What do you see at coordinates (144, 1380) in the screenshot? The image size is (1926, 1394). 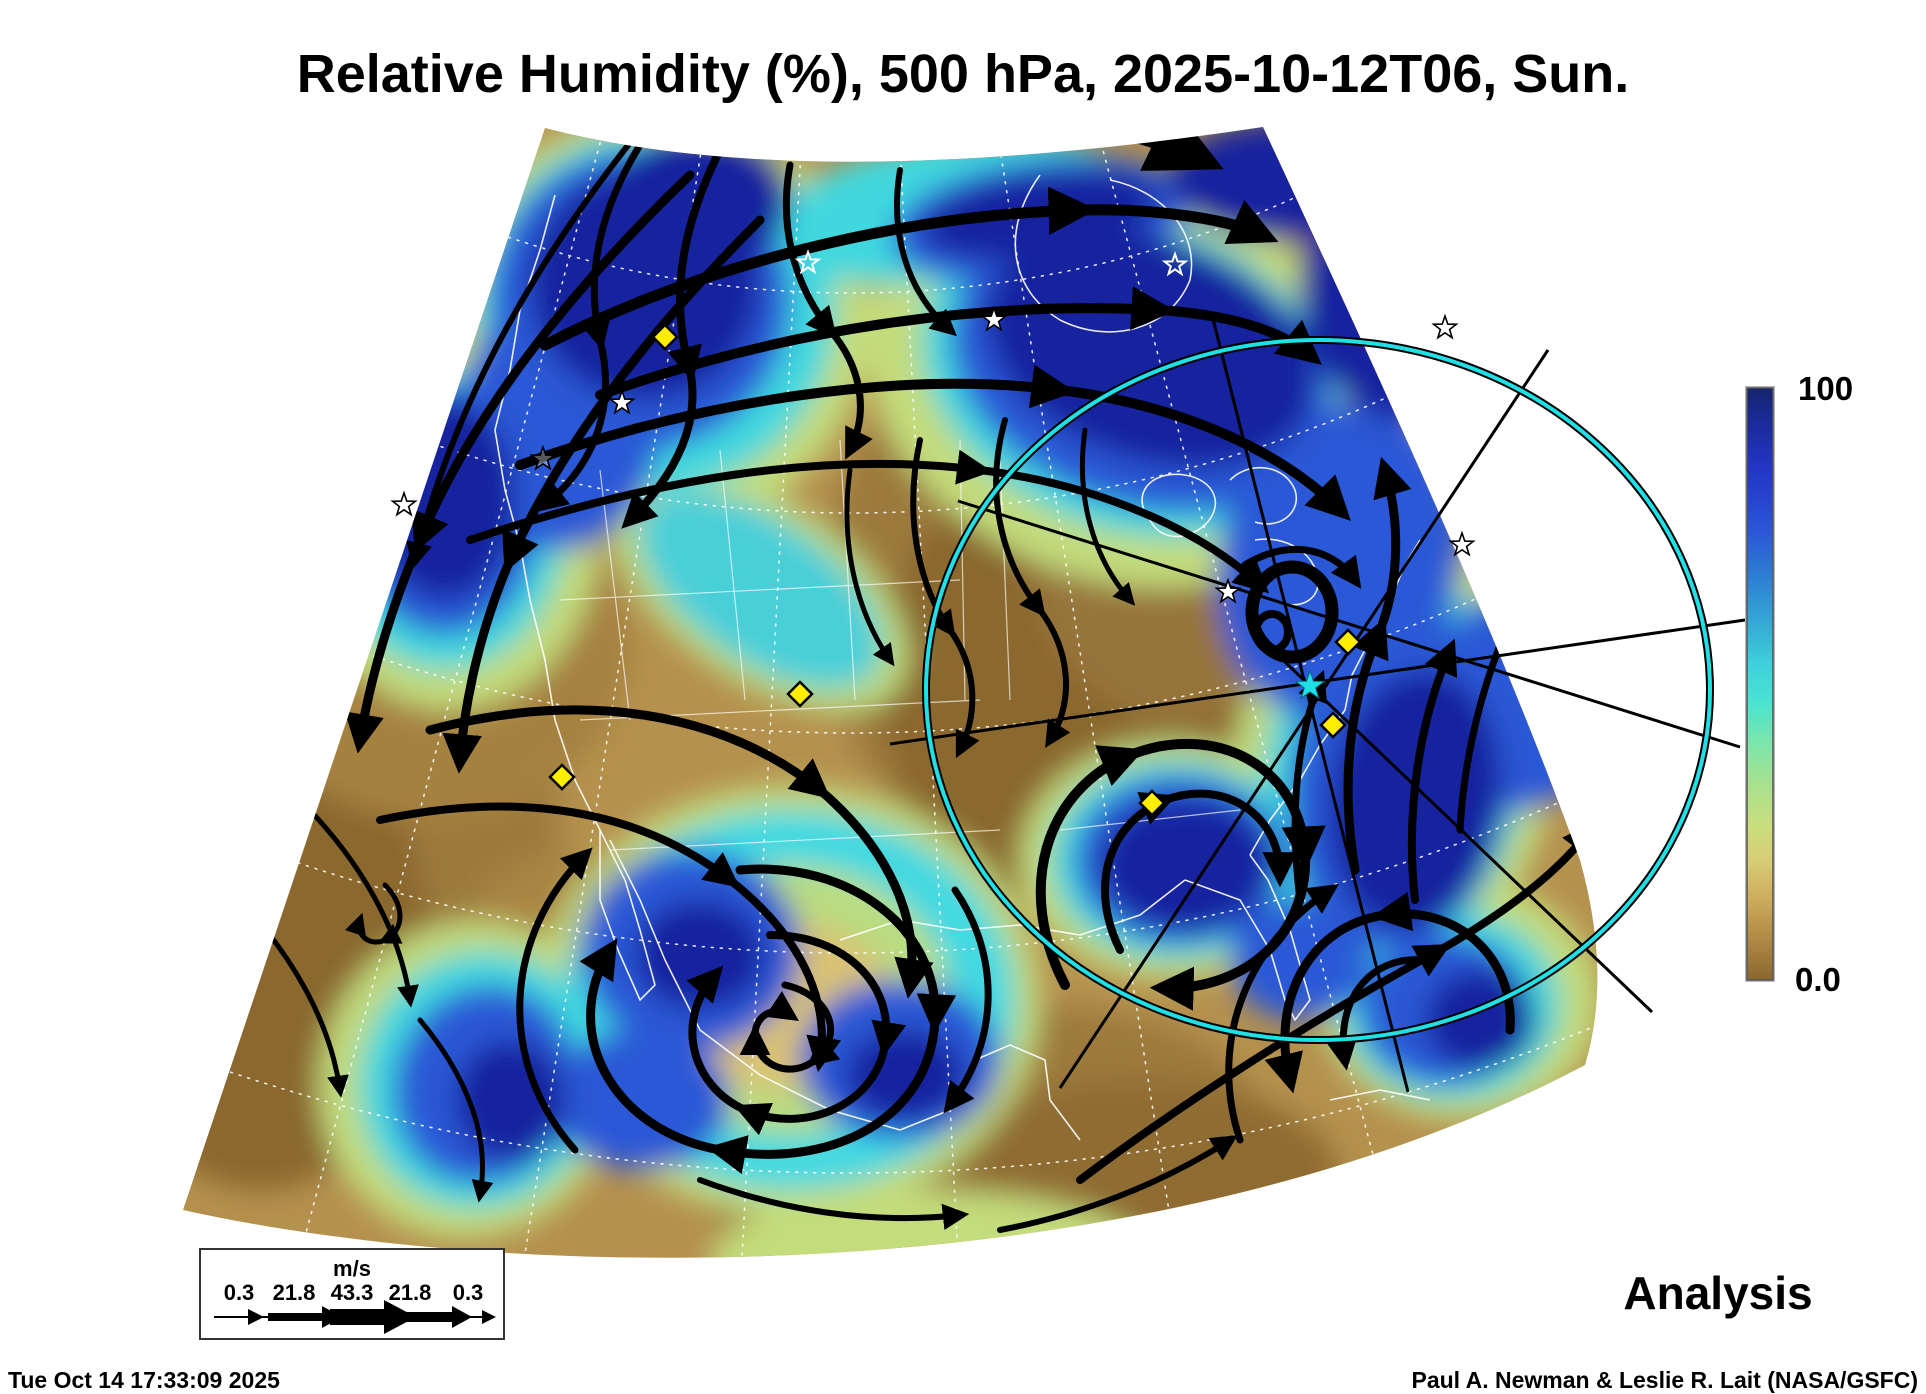 I see `render-timestamp: Tue Oct 14 17:33:09 2025` at bounding box center [144, 1380].